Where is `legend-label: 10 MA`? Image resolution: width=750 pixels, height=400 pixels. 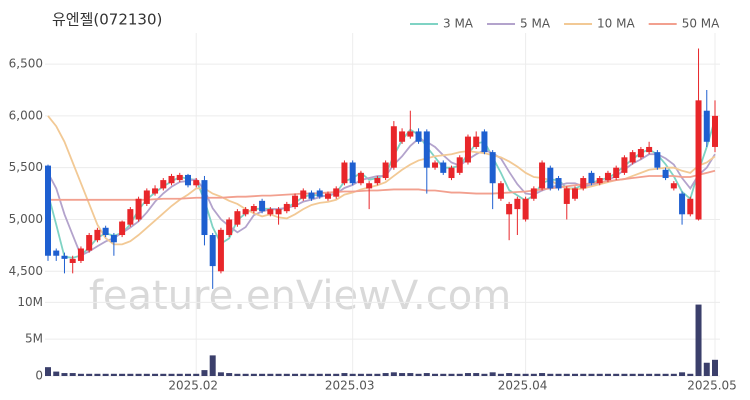
legend-label: 10 MA is located at coordinates (616, 24).